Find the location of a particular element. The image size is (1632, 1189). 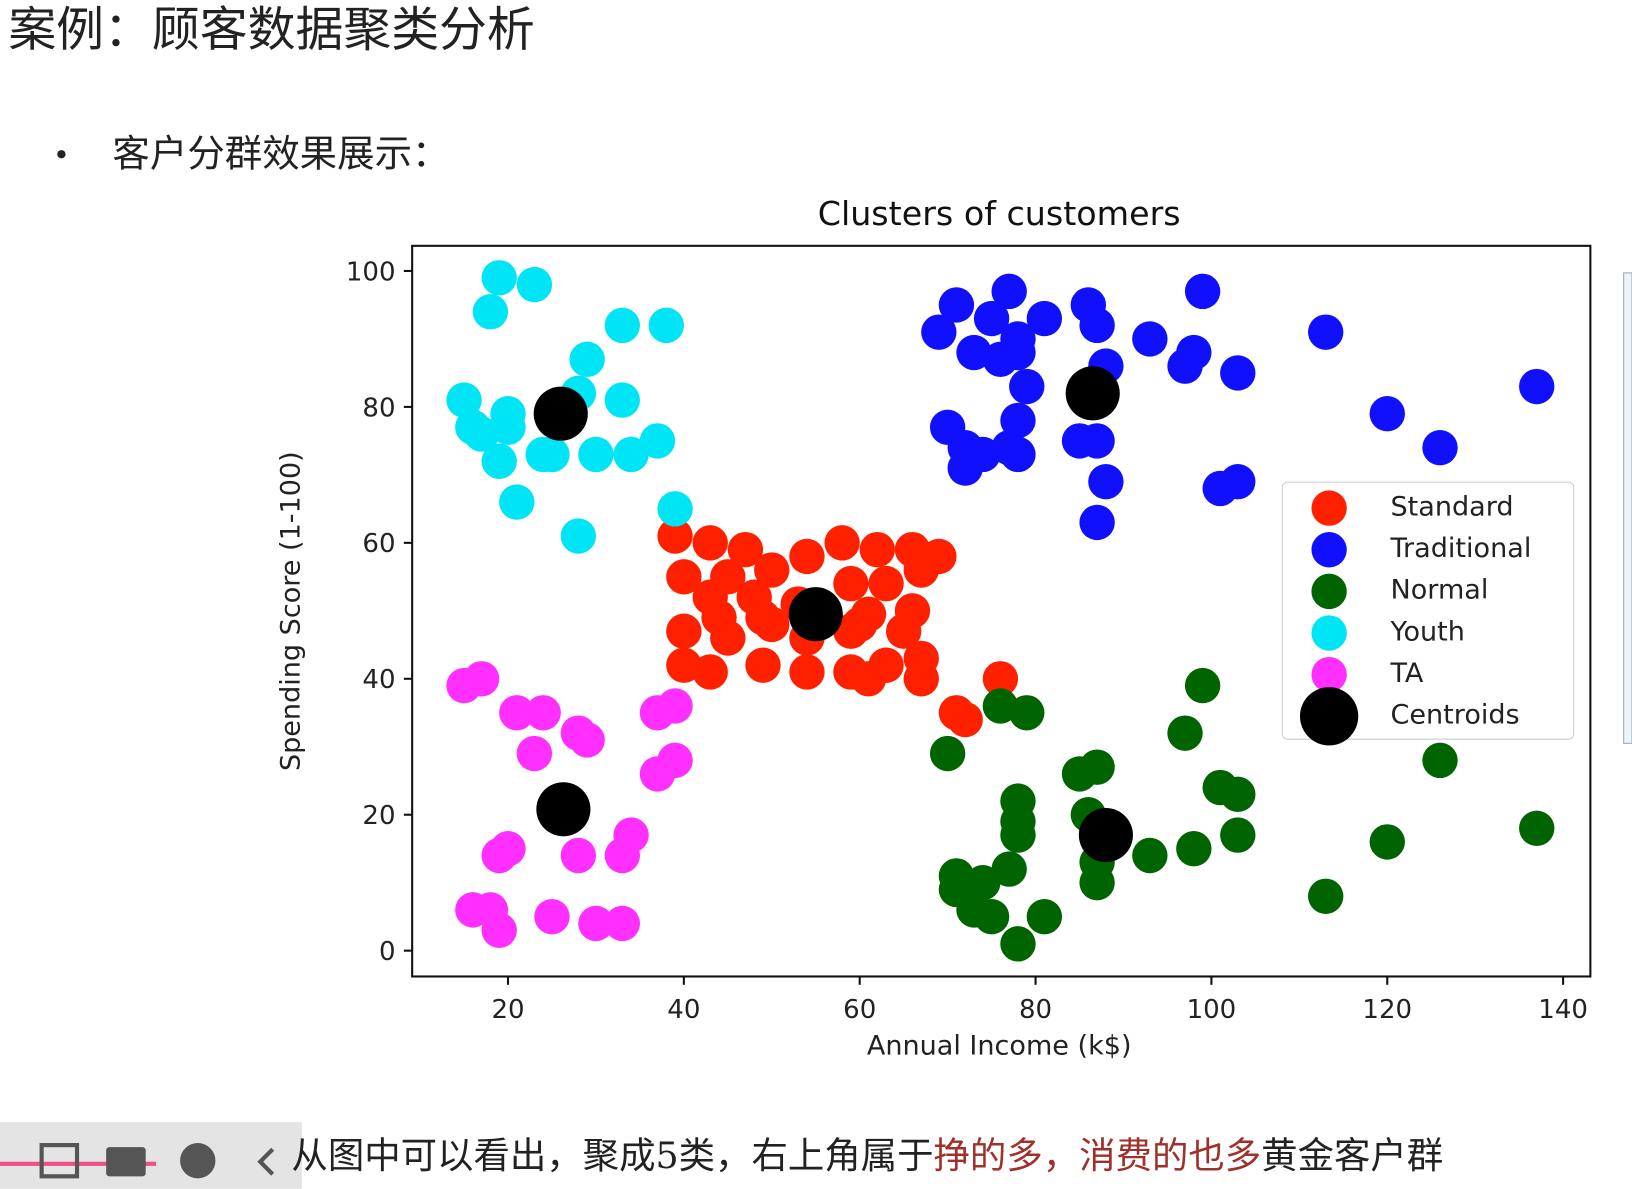

bullet-text: 客户分群效果展示： is located at coordinates (280, 154).